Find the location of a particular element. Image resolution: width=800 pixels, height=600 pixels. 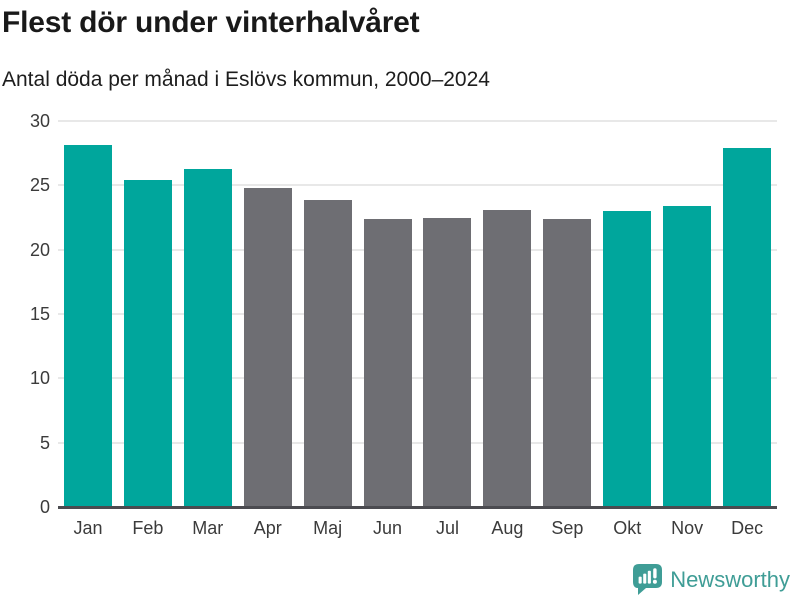

x-tick-label-maj: Maj is located at coordinates (328, 528).